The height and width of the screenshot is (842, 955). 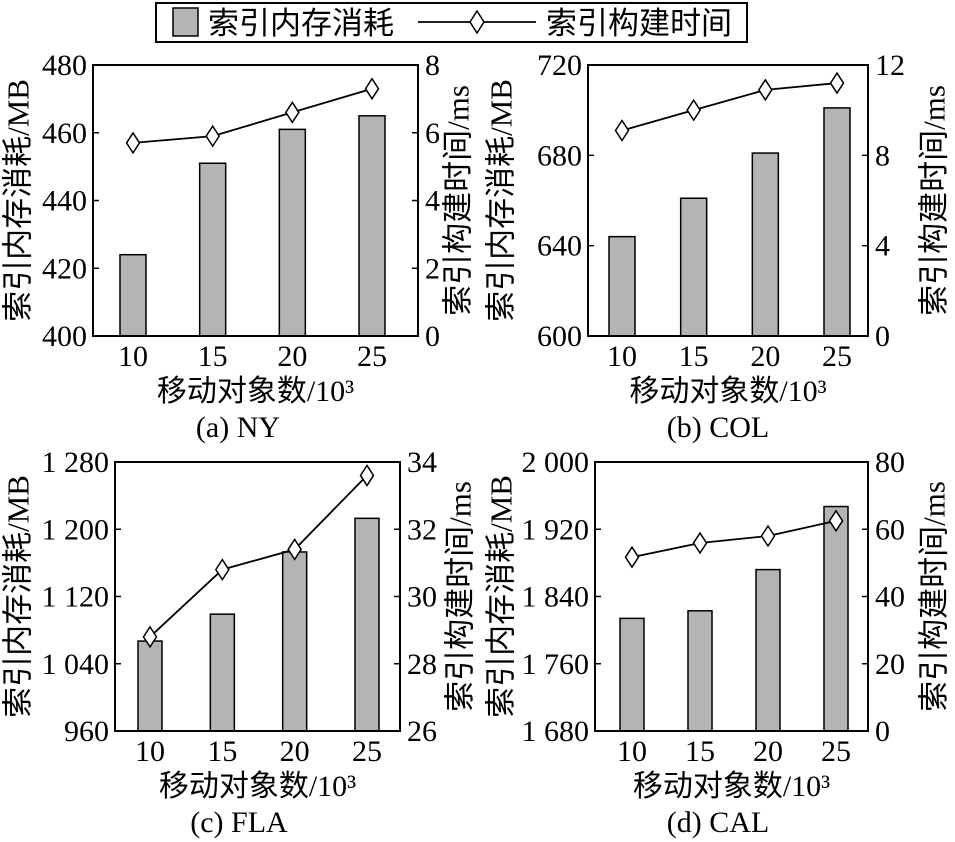 I want to click on left-tick-label: 640, so click(x=559, y=246).